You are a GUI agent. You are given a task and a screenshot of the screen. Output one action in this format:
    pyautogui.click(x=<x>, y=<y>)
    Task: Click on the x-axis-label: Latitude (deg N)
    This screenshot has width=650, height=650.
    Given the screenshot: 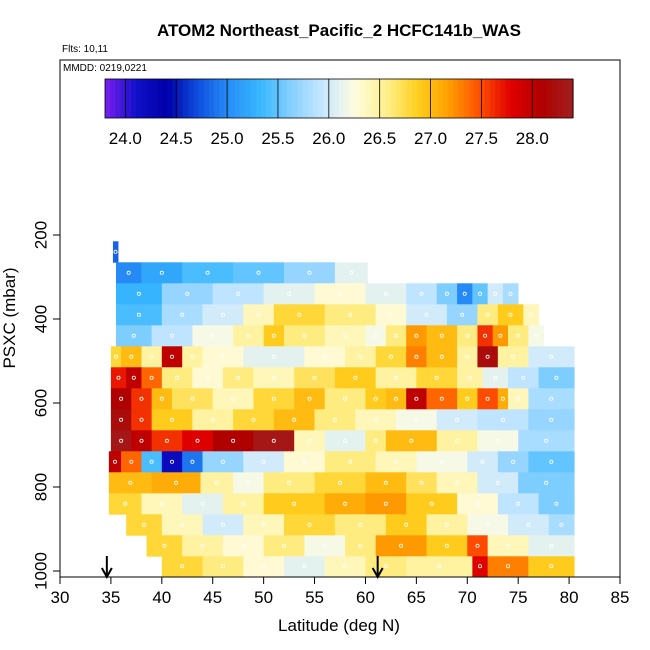 What is the action you would take?
    pyautogui.click(x=339, y=625)
    